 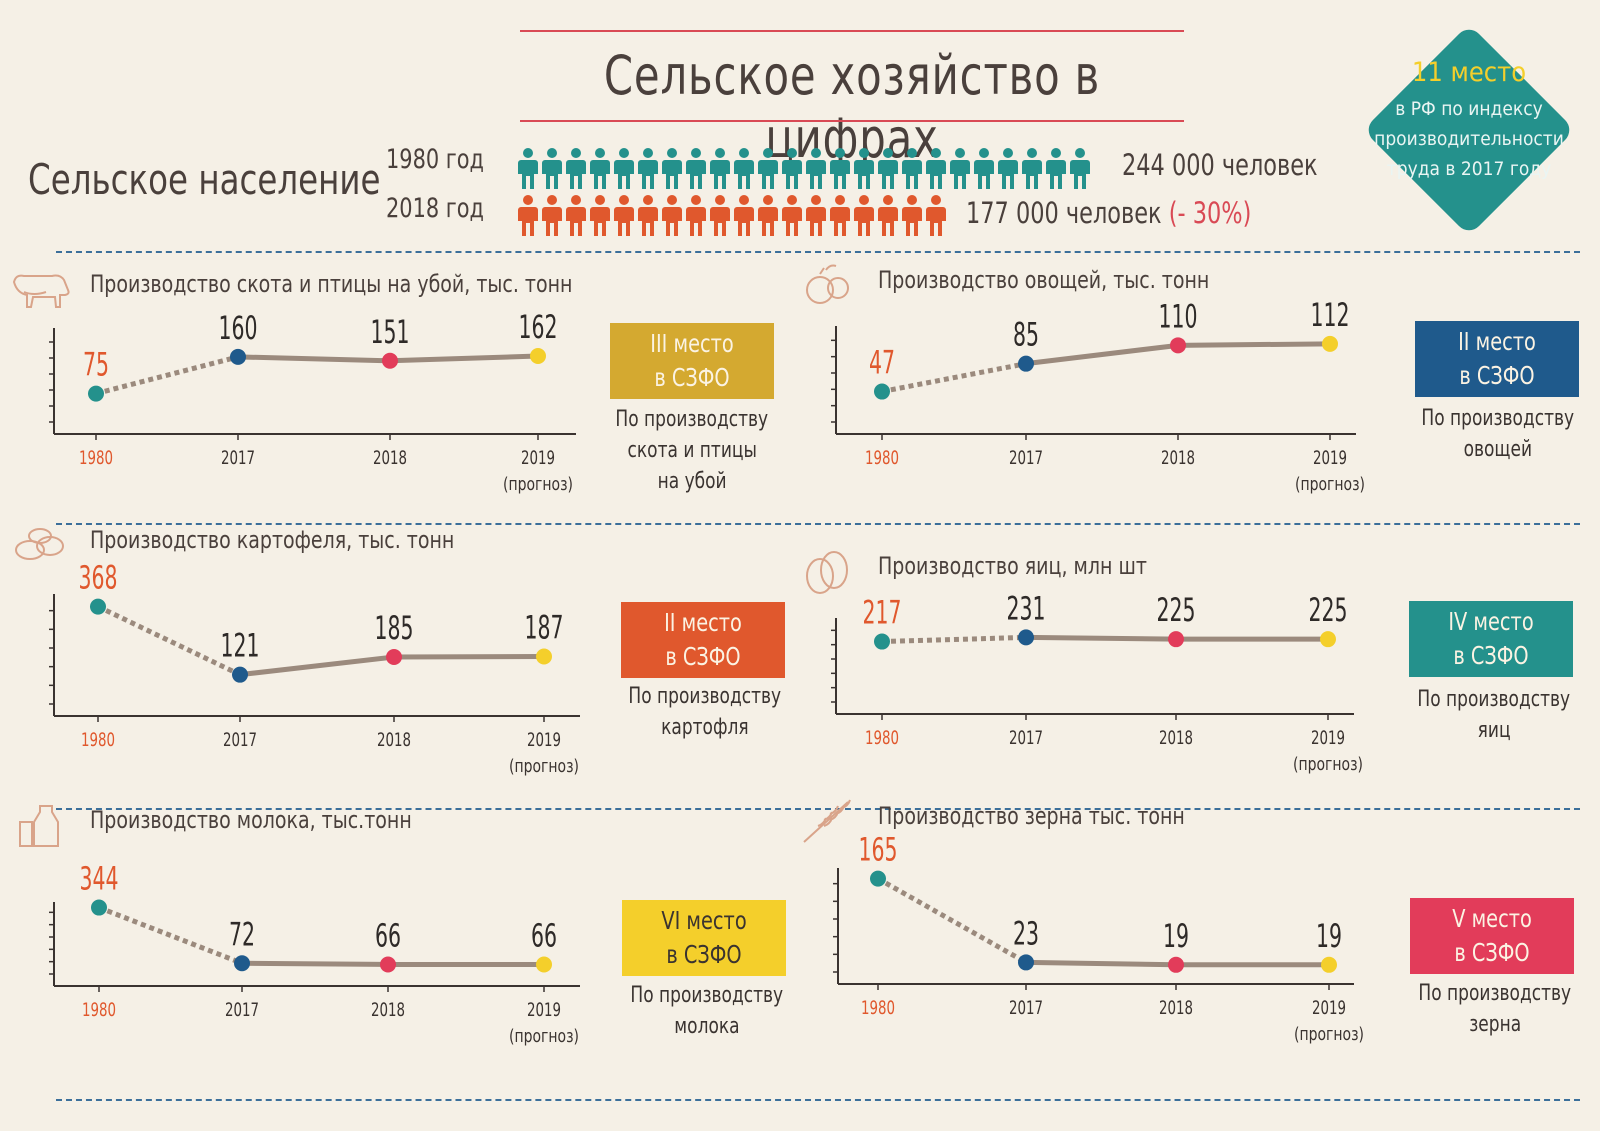 I want to click on badge-description-line: яиц, so click(x=1494, y=730).